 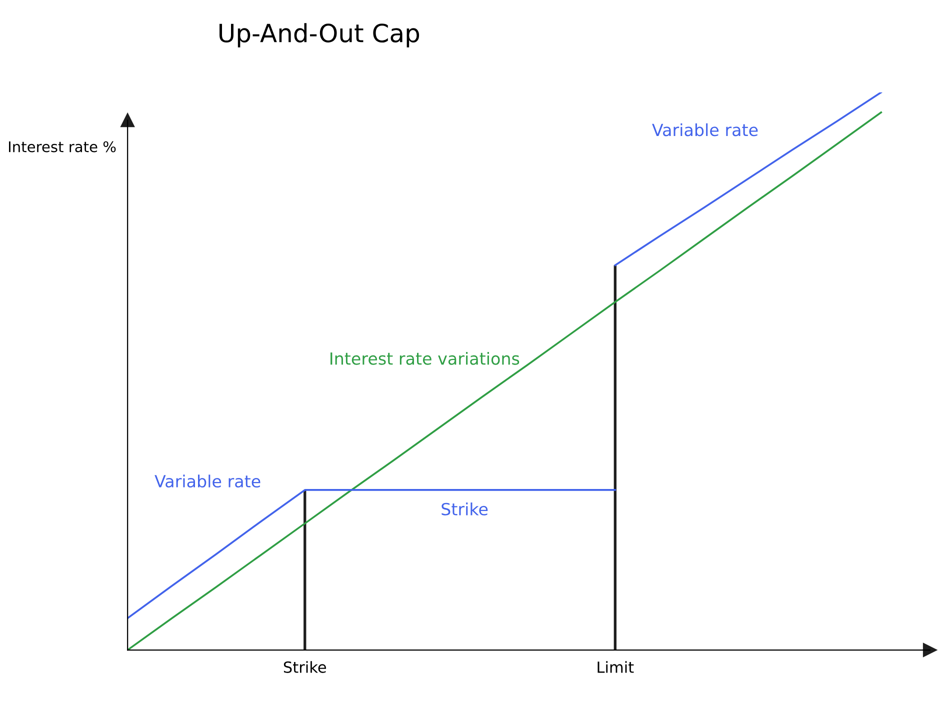 I want to click on x-tick-label: Limit, so click(x=616, y=667).